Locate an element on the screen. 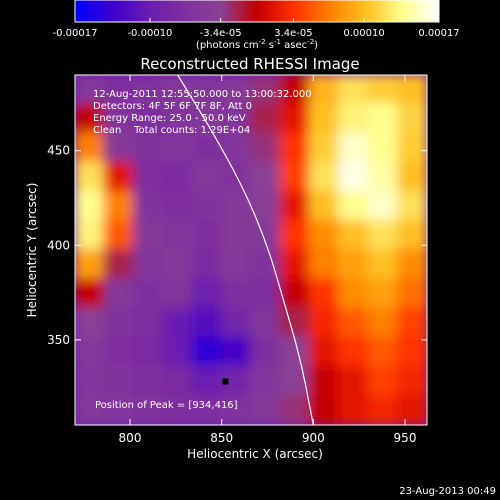 The image size is (500, 500). colorbar-unit-label: (photons cm-2 s-1 asec-2) is located at coordinates (257, 44).